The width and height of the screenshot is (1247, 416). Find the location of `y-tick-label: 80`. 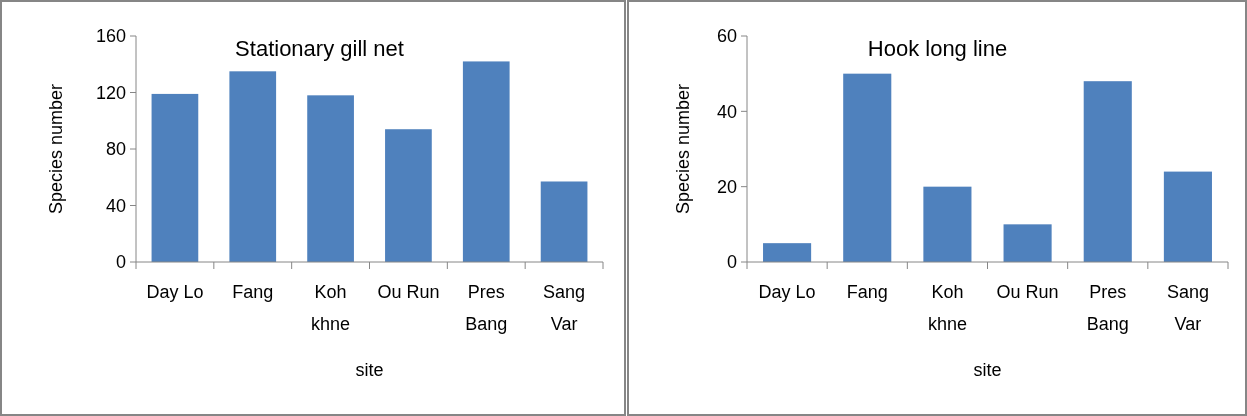

y-tick-label: 80 is located at coordinates (115, 149).